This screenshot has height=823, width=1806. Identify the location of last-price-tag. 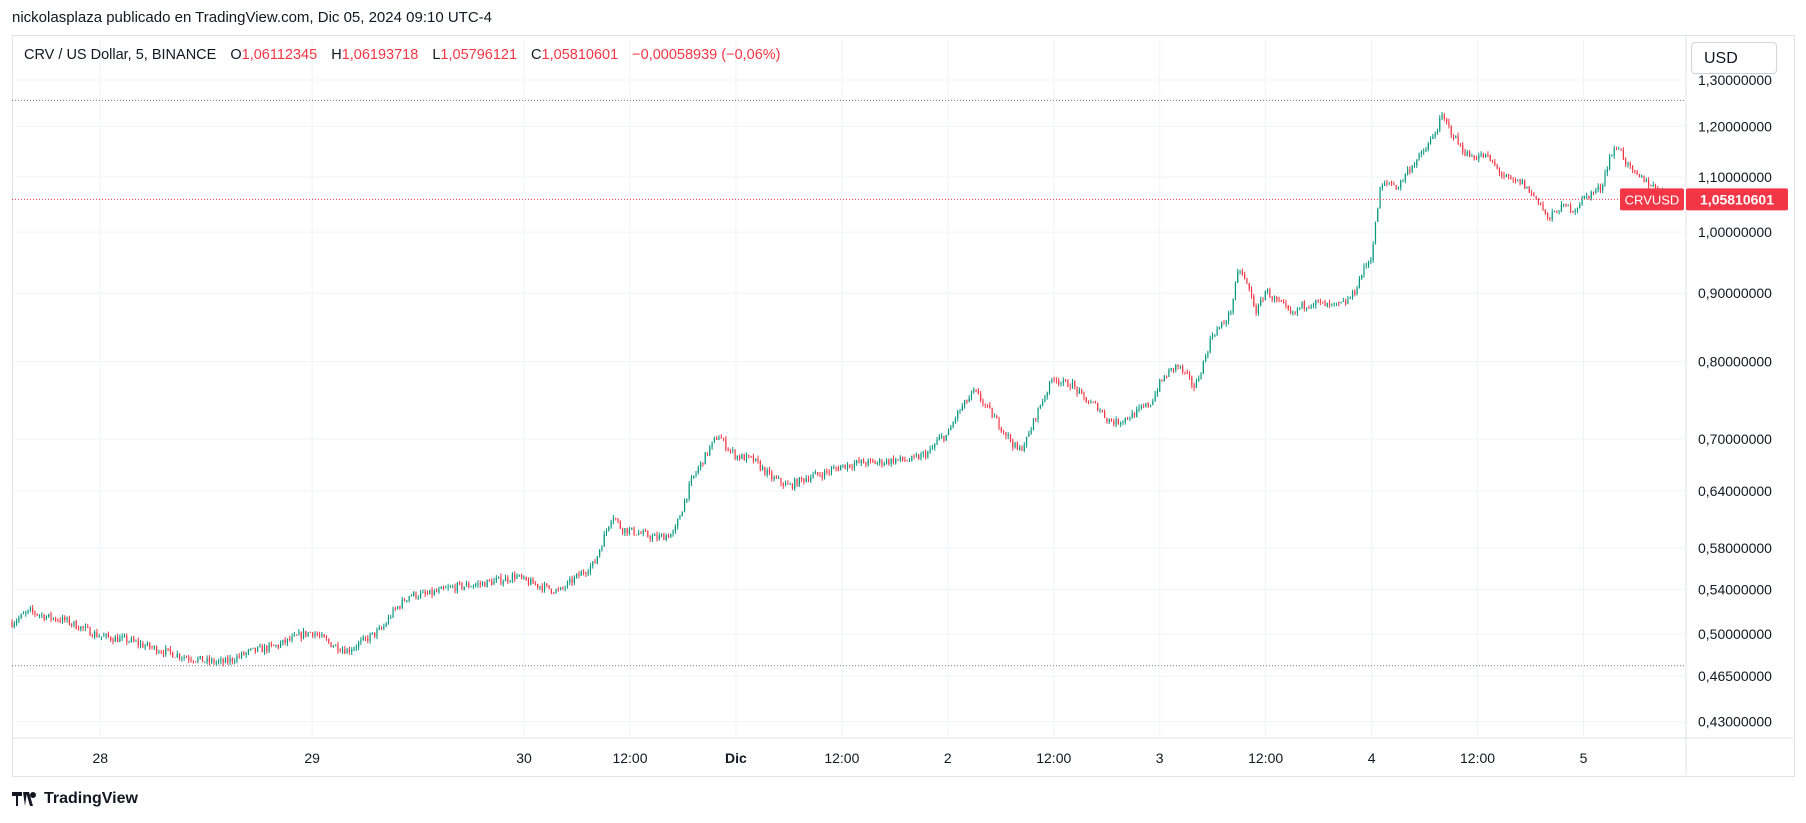
(1737, 199).